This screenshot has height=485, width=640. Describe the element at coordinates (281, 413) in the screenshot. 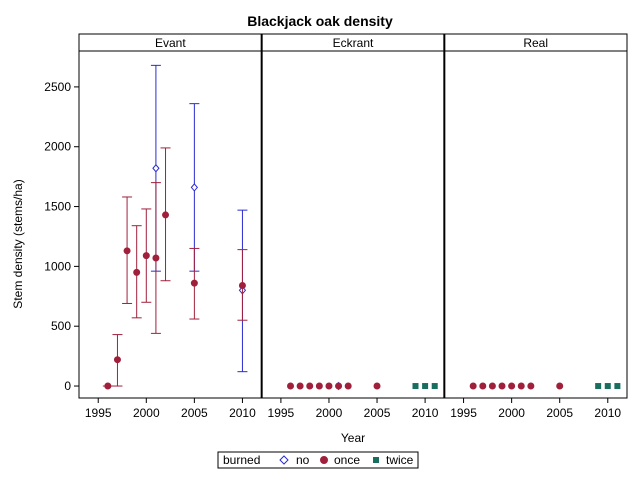

I see `x-tick-label-eckrant-1995: 1995` at that location.